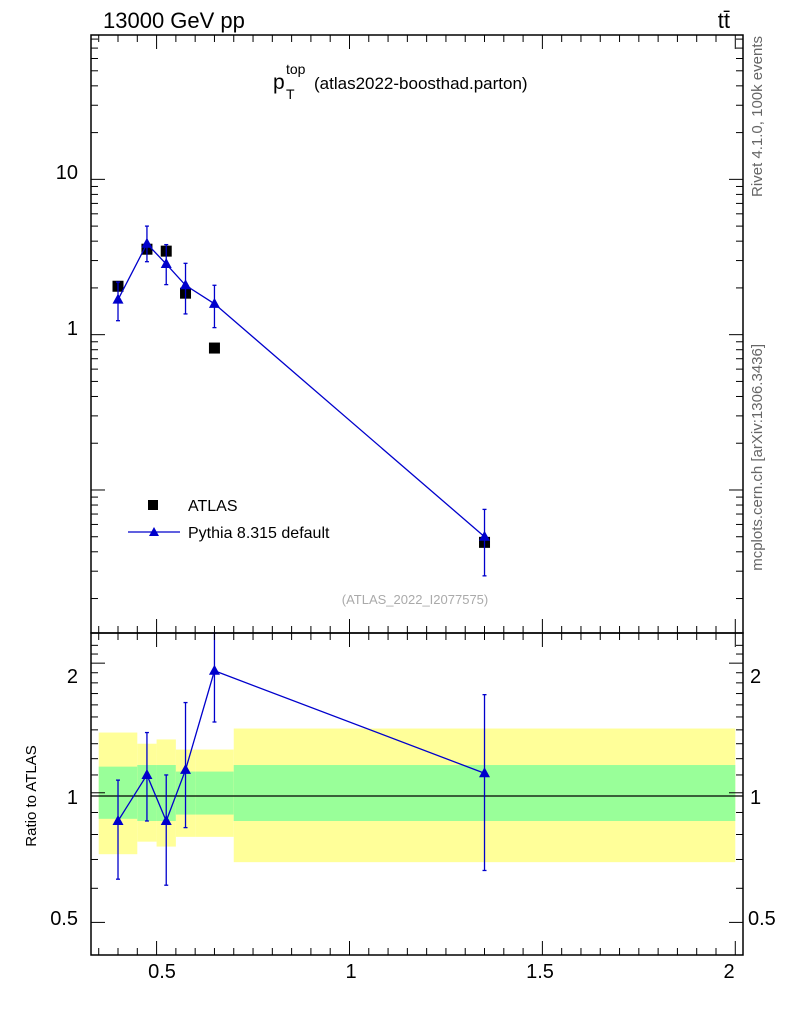 Image resolution: width=786 pixels, height=1024 pixels. I want to click on legend-atlas-marker, so click(153, 505).